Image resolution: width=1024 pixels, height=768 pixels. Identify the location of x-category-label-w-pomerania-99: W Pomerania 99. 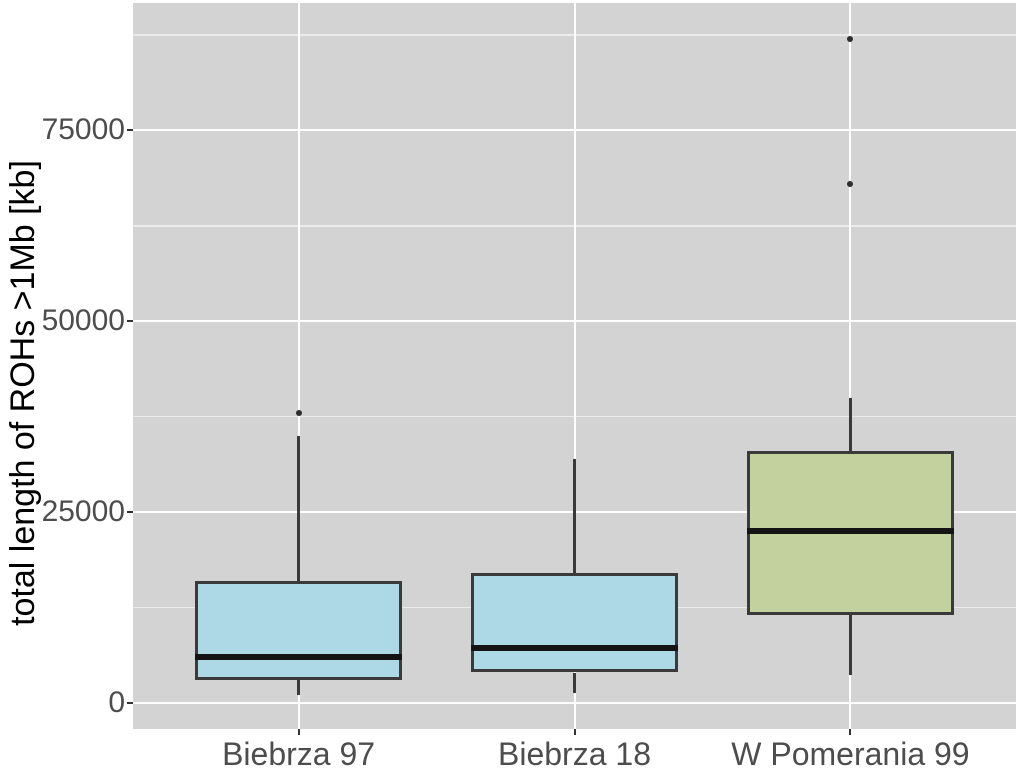
(850, 752).